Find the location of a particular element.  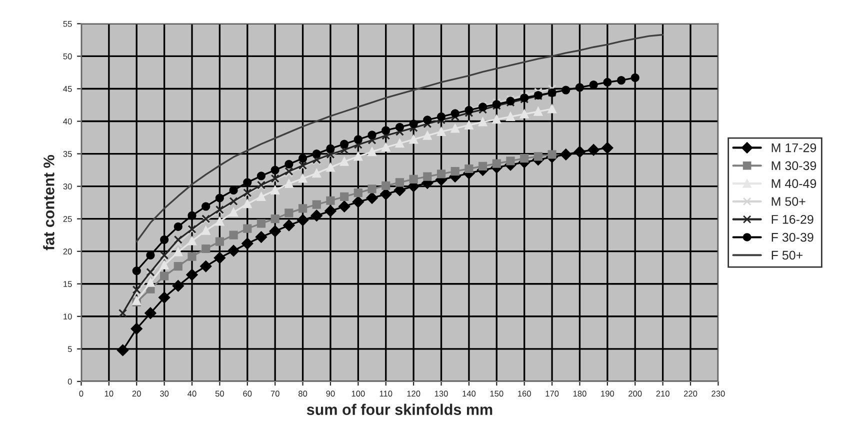

x-tick-label: 90 is located at coordinates (330, 393).